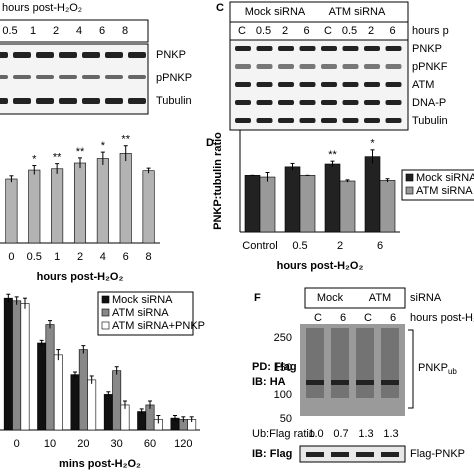  I want to click on group-label: Mock, so click(330, 298).